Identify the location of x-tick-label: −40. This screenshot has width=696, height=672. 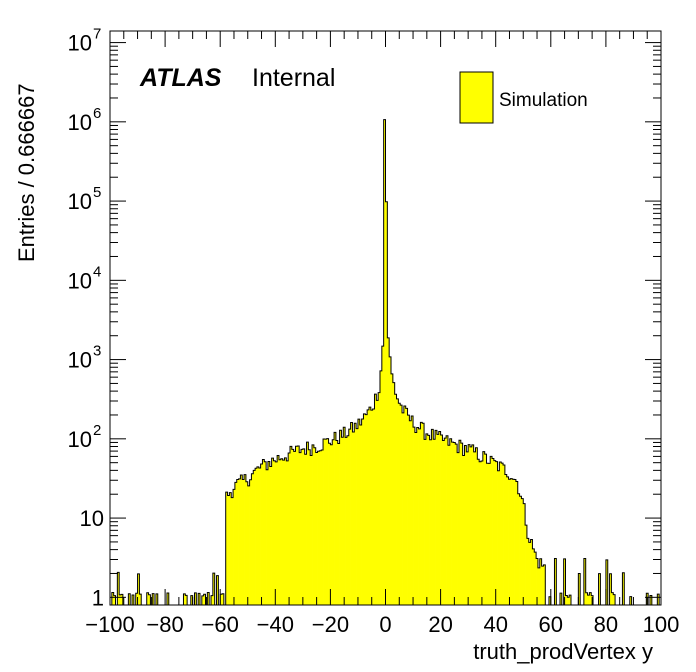
(275, 624).